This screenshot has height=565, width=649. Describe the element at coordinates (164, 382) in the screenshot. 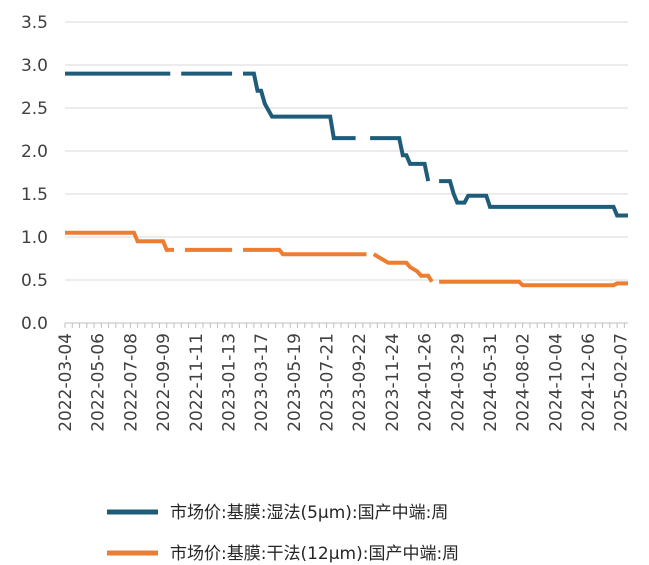

I see `x-tick-label: 2022-09-09` at that location.